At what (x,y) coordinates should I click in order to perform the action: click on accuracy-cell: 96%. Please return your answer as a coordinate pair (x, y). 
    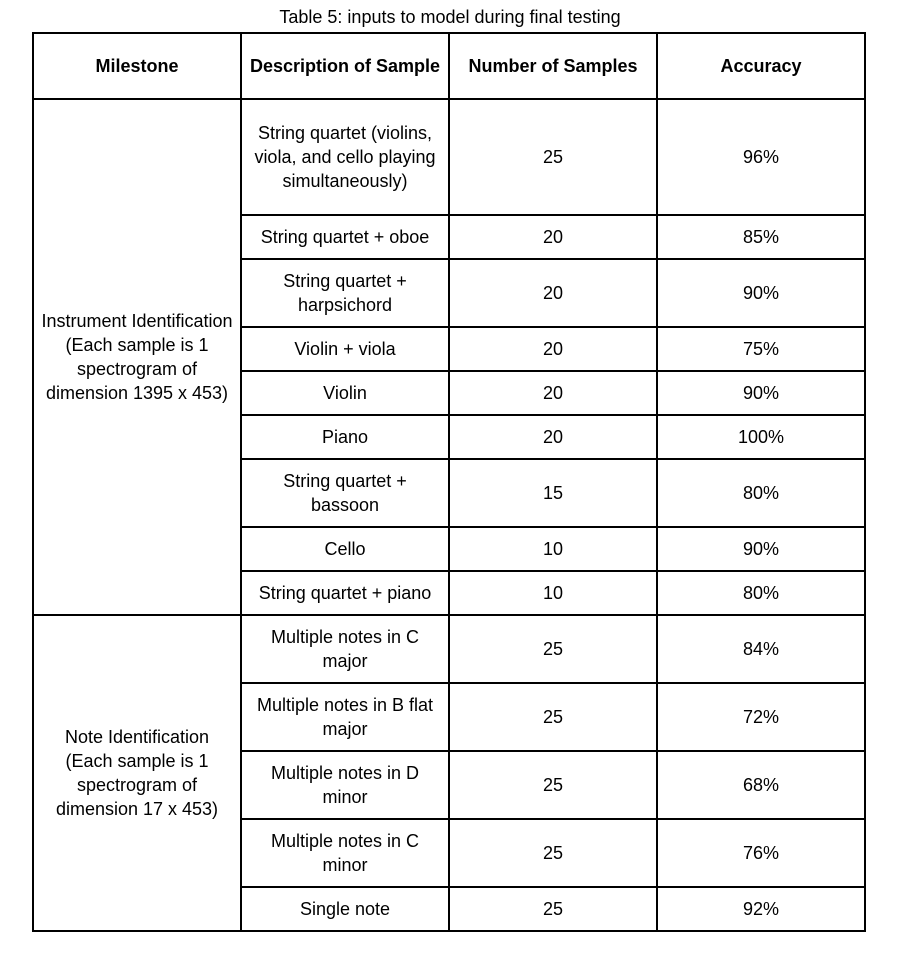
    Looking at the image, I should click on (761, 157).